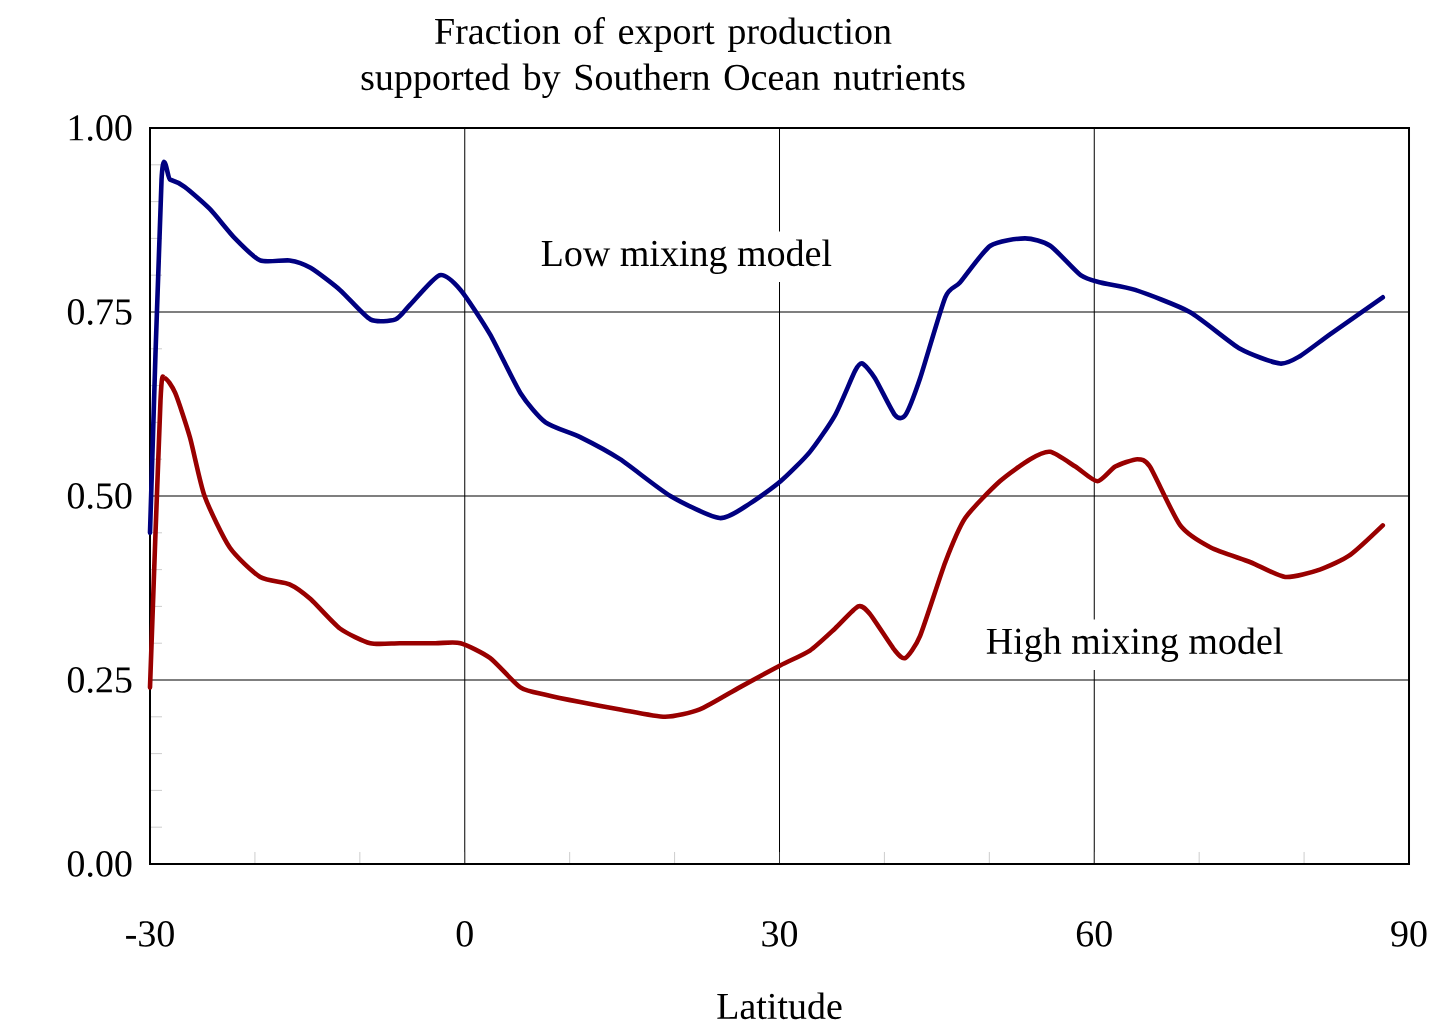 This screenshot has width=1429, height=1035. Describe the element at coordinates (779, 1006) in the screenshot. I see `x-axis-title: Latitude` at that location.